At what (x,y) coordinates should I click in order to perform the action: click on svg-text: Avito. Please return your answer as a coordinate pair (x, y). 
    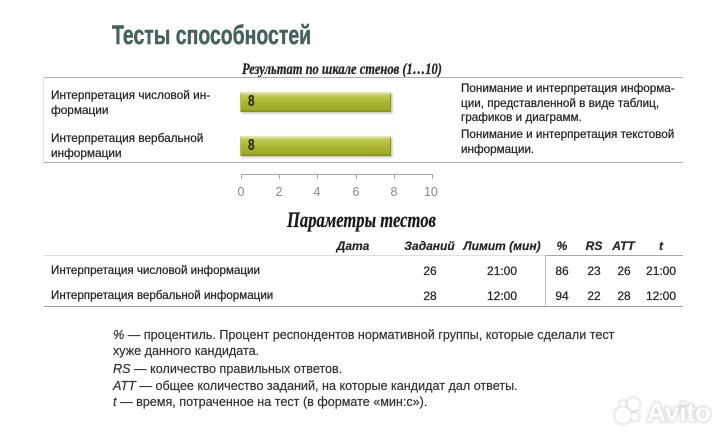
    Looking at the image, I should click on (679, 412).